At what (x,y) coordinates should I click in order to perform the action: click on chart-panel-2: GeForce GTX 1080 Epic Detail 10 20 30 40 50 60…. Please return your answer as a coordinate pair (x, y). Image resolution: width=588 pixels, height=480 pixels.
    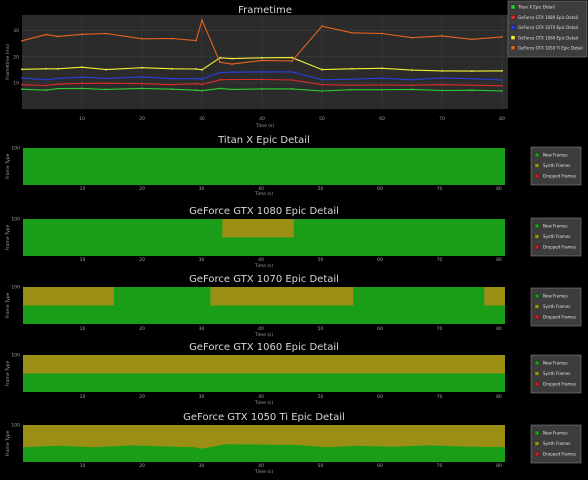
    Looking at the image, I should click on (293, 237).